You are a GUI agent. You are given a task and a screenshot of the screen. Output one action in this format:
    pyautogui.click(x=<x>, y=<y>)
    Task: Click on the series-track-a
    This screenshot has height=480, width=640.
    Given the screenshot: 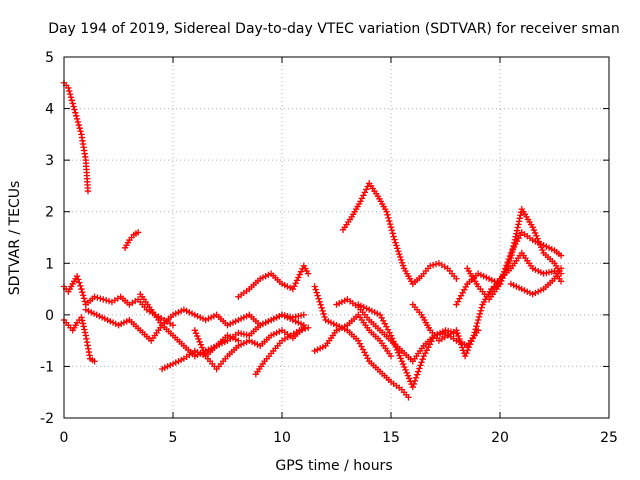 What is the action you would take?
    pyautogui.click(x=76, y=137)
    